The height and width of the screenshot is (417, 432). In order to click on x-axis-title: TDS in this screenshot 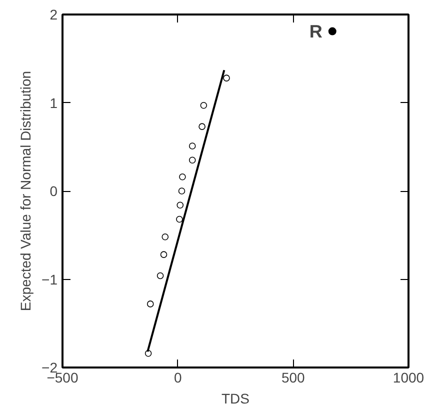, I will do `click(236, 398)`.